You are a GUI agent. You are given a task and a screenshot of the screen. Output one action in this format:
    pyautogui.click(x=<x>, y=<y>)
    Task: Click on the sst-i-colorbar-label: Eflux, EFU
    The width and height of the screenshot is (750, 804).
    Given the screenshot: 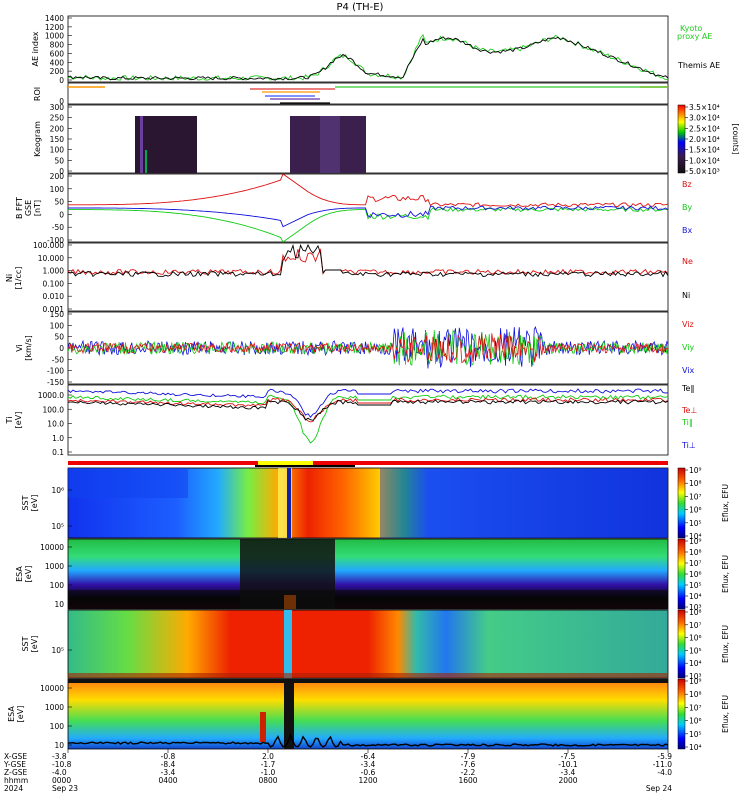 What is the action you would take?
    pyautogui.click(x=725, y=644)
    